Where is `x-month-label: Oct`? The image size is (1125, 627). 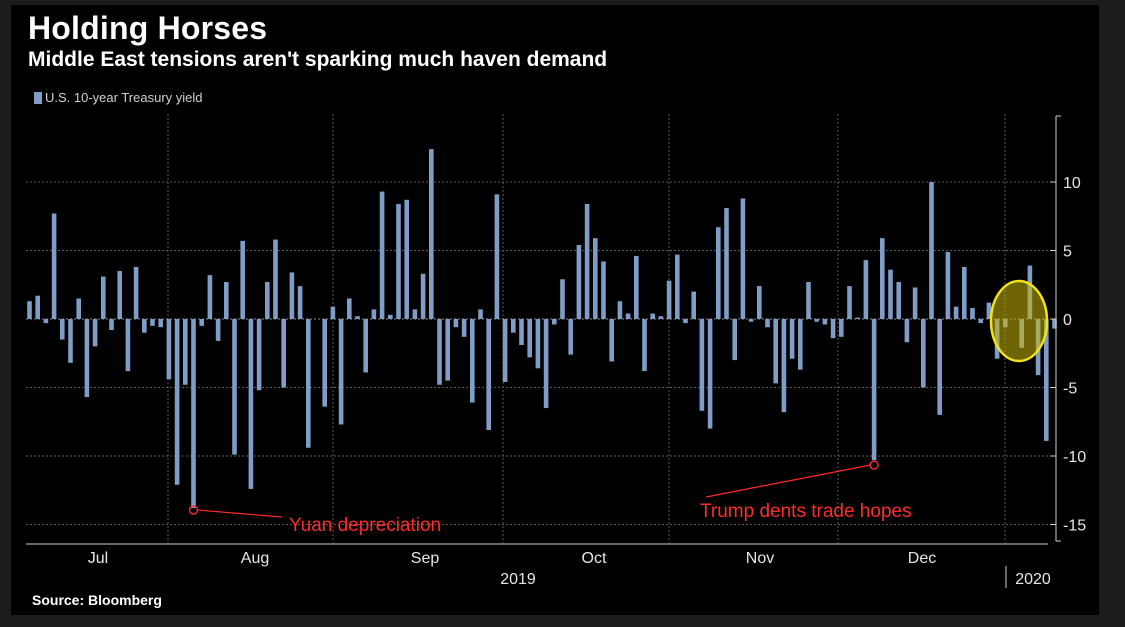
x-month-label: Oct is located at coordinates (594, 558).